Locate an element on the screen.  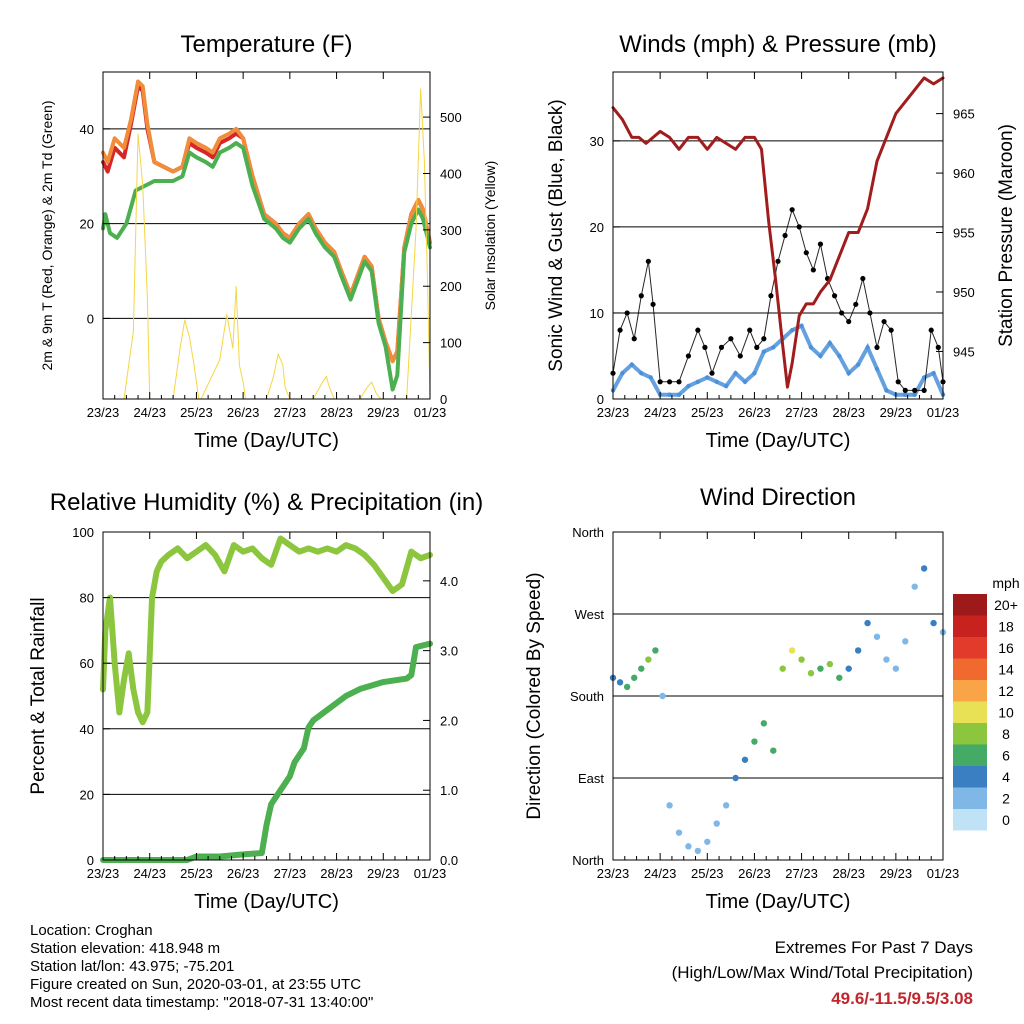
temperature-x-tick-label: 24/23 is located at coordinates (149, 412).